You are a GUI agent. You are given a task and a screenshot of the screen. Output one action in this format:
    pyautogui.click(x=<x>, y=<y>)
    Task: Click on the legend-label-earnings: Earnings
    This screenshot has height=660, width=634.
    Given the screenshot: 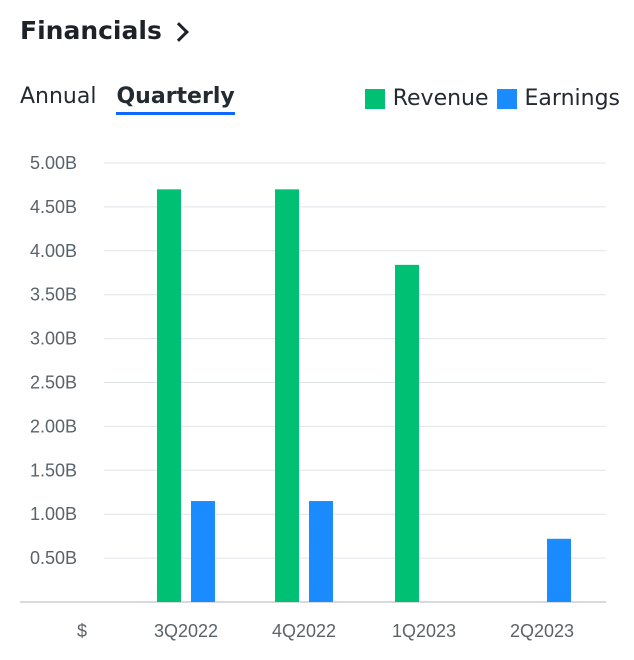 What is the action you would take?
    pyautogui.click(x=572, y=98)
    